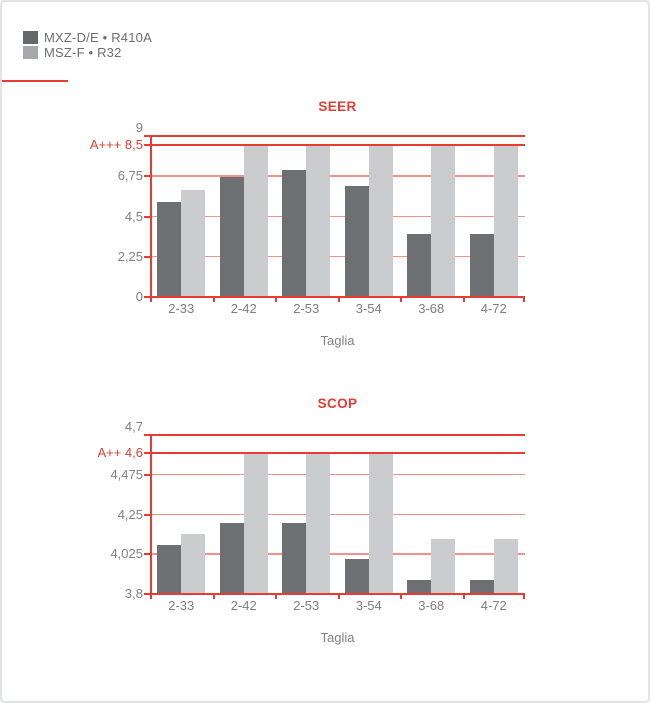 This screenshot has width=650, height=703. What do you see at coordinates (120, 452) in the screenshot?
I see `rating-label: A++ 4,6` at bounding box center [120, 452].